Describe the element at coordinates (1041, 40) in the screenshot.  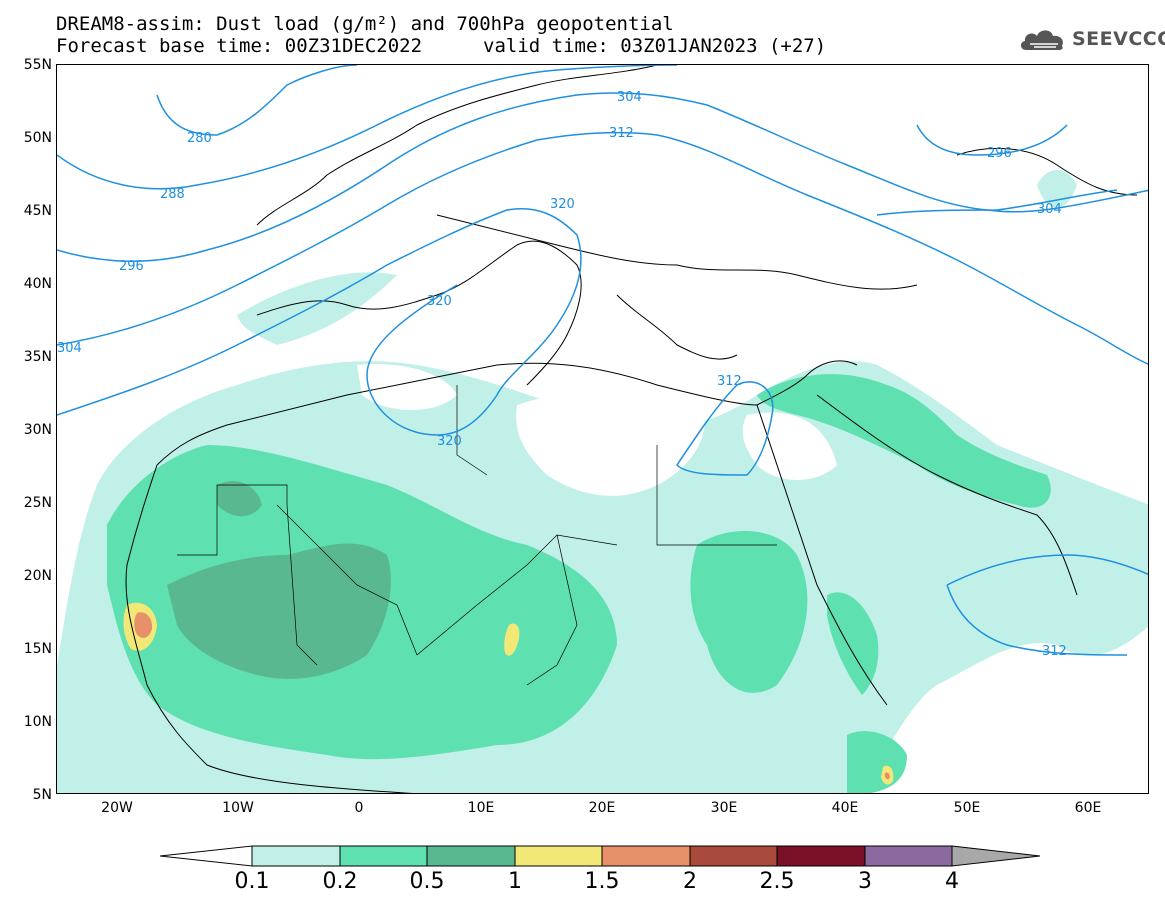
I see `cloud-icon` at that location.